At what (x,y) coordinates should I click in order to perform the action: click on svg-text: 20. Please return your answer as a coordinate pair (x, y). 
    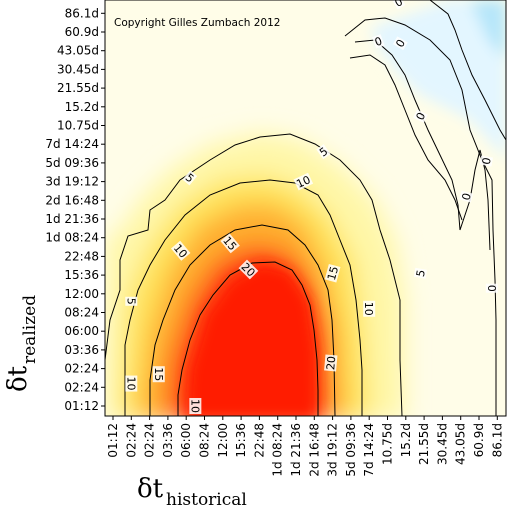
    Looking at the image, I should click on (331, 362).